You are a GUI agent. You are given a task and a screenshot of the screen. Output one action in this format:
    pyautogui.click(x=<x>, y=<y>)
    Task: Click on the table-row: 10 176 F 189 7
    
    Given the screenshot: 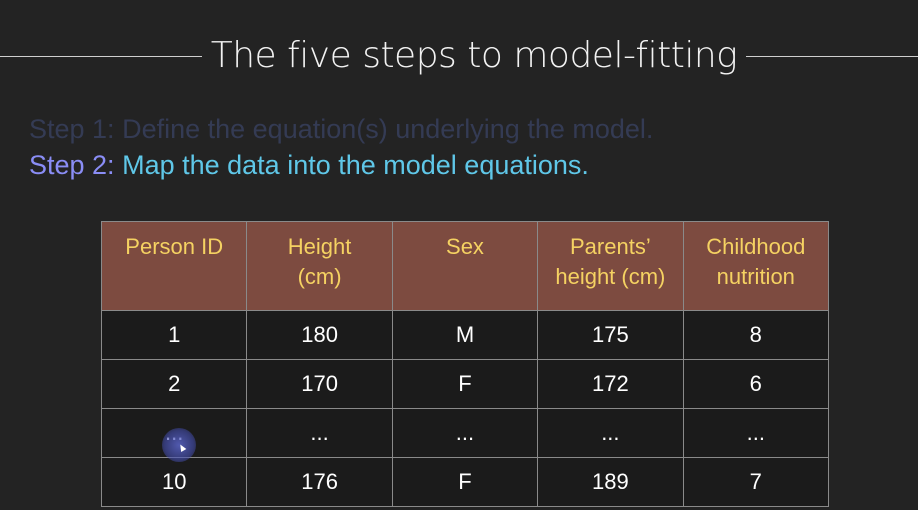 What is the action you would take?
    pyautogui.click(x=465, y=482)
    